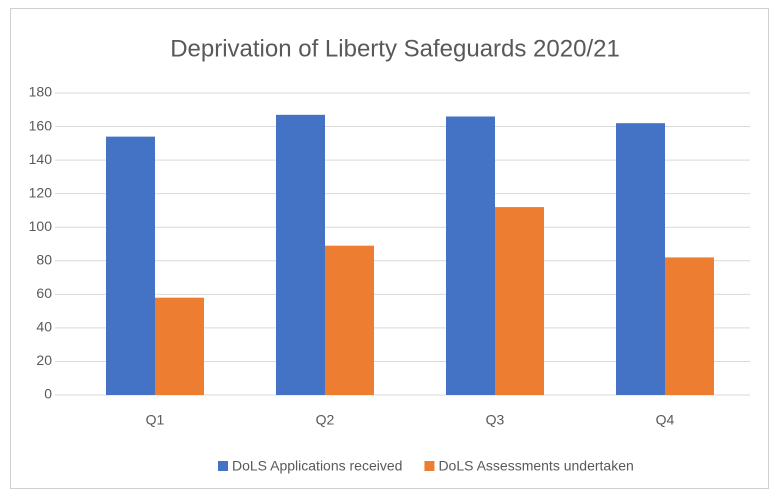  I want to click on y-tick-label: 140, so click(41, 159).